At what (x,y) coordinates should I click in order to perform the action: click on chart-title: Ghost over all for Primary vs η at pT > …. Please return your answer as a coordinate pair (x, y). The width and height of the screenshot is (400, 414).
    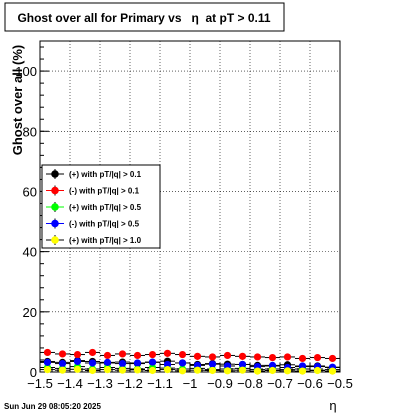
    Looking at the image, I should click on (143, 18).